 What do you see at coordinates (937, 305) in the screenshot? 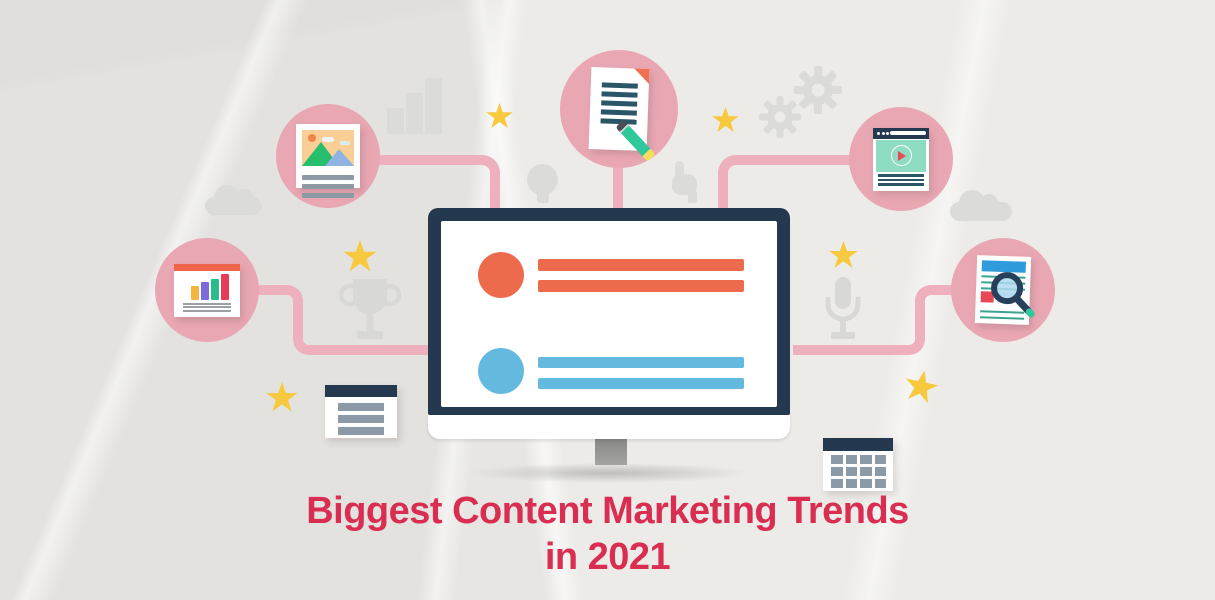
I see `connector-mid-right-a` at bounding box center [937, 305].